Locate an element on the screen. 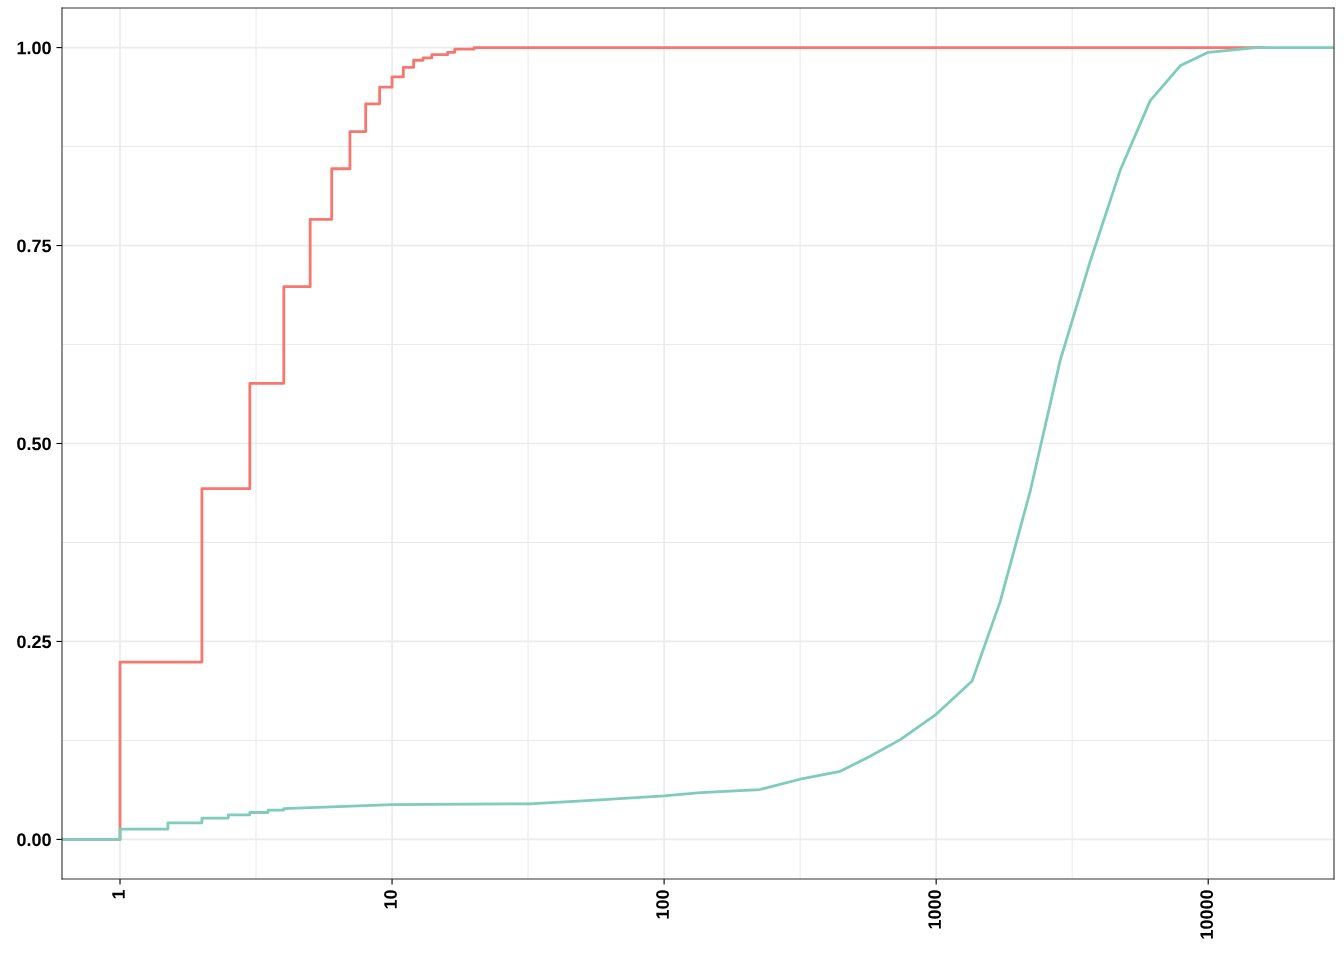 This screenshot has height=960, width=1344. x-tick-label: 1 is located at coordinates (118, 894).